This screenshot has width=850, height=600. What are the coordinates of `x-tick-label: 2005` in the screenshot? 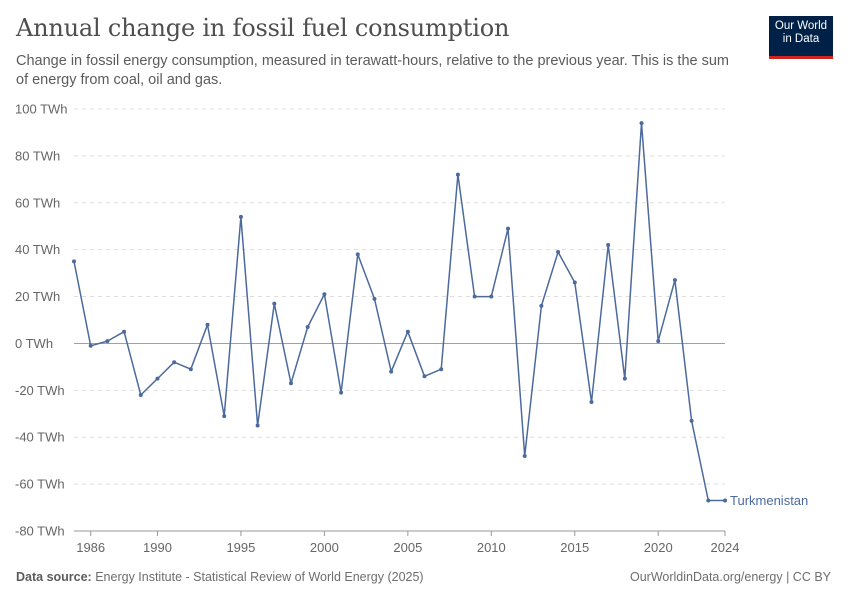 It's located at (407, 547).